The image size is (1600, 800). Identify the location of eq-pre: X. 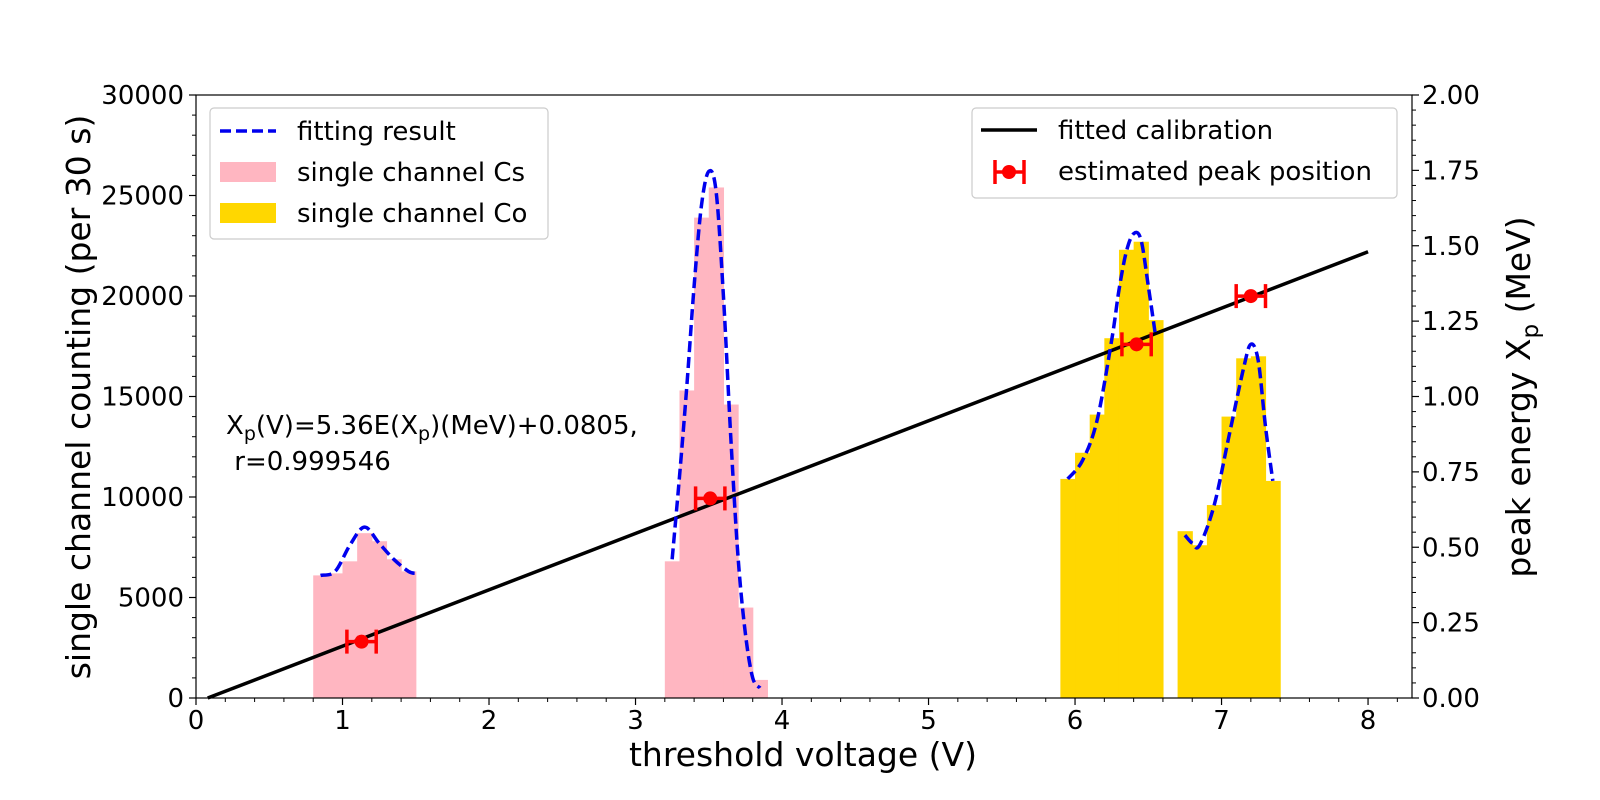
(235, 426).